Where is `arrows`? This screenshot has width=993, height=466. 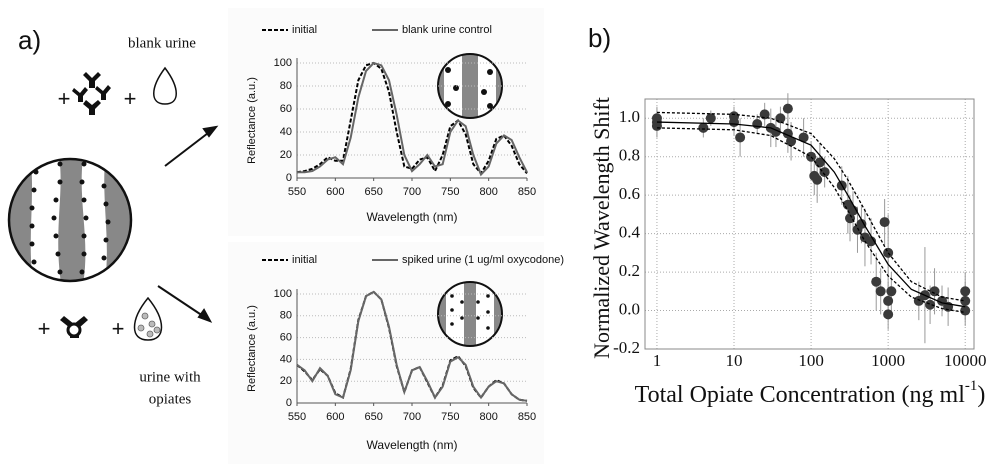
arrows is located at coordinates (188, 224).